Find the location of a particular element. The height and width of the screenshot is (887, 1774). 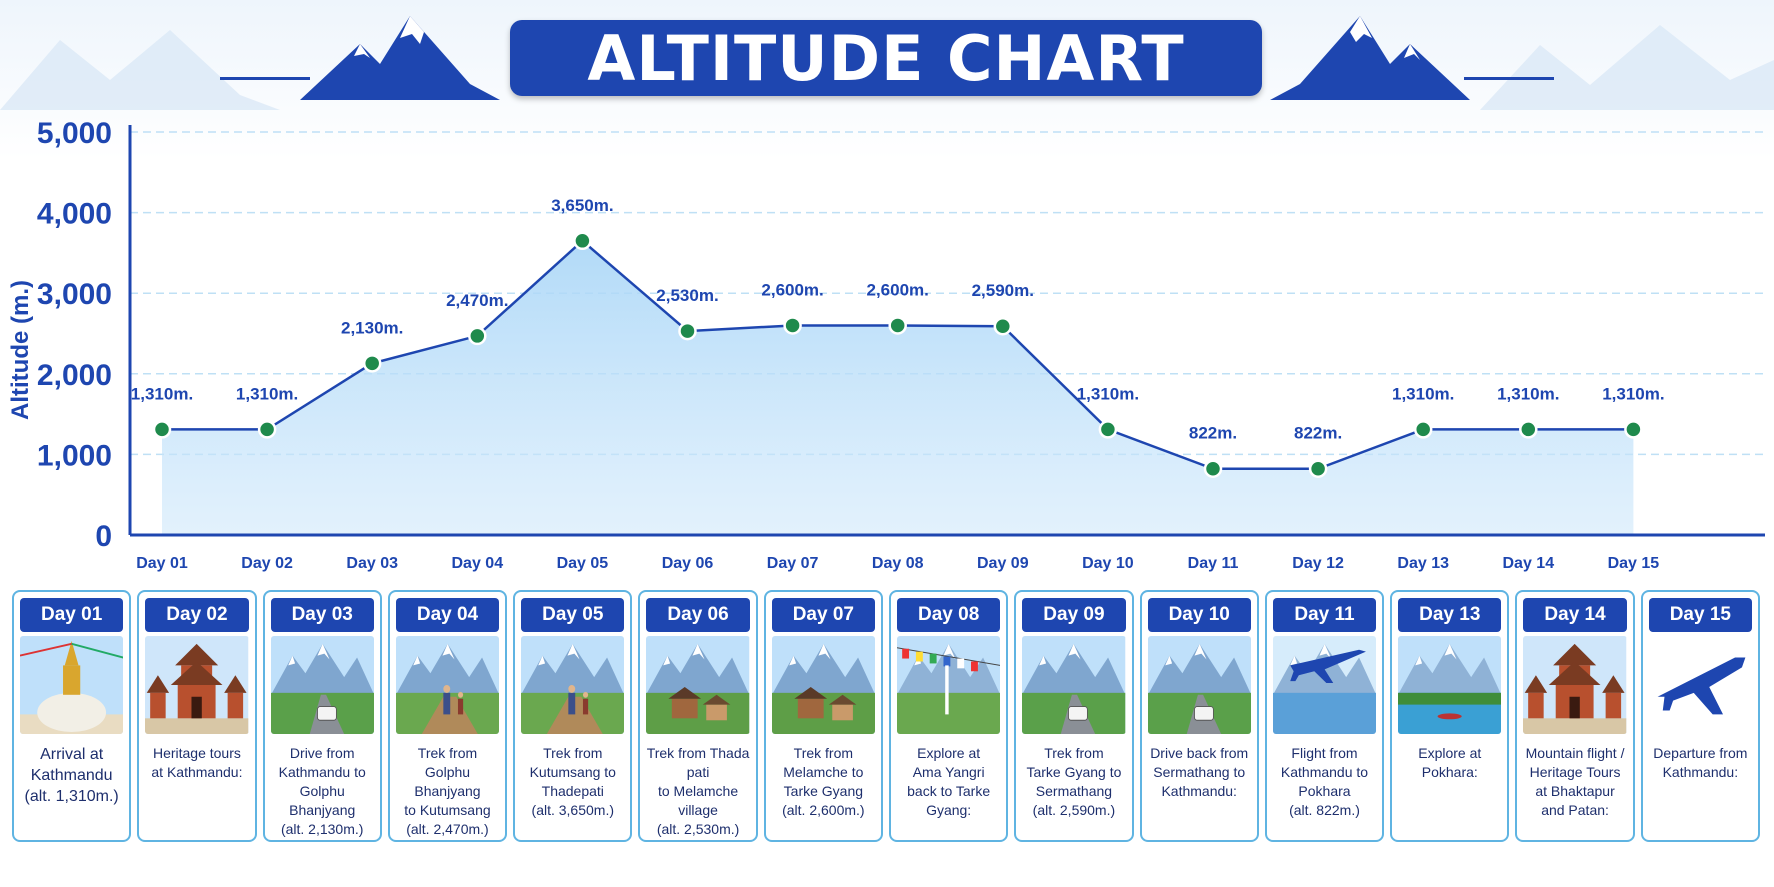

day-card-title: Day 14 is located at coordinates (1575, 615).